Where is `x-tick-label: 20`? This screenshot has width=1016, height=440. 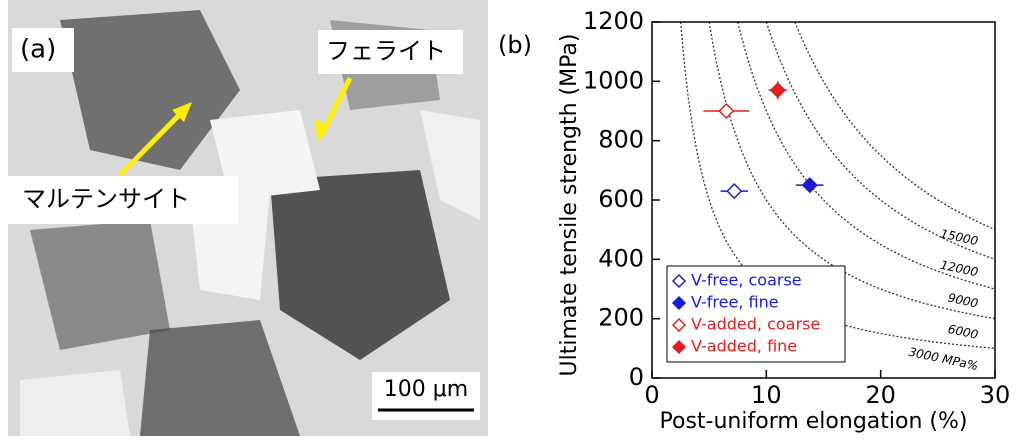
x-tick-label: 20 is located at coordinates (880, 395).